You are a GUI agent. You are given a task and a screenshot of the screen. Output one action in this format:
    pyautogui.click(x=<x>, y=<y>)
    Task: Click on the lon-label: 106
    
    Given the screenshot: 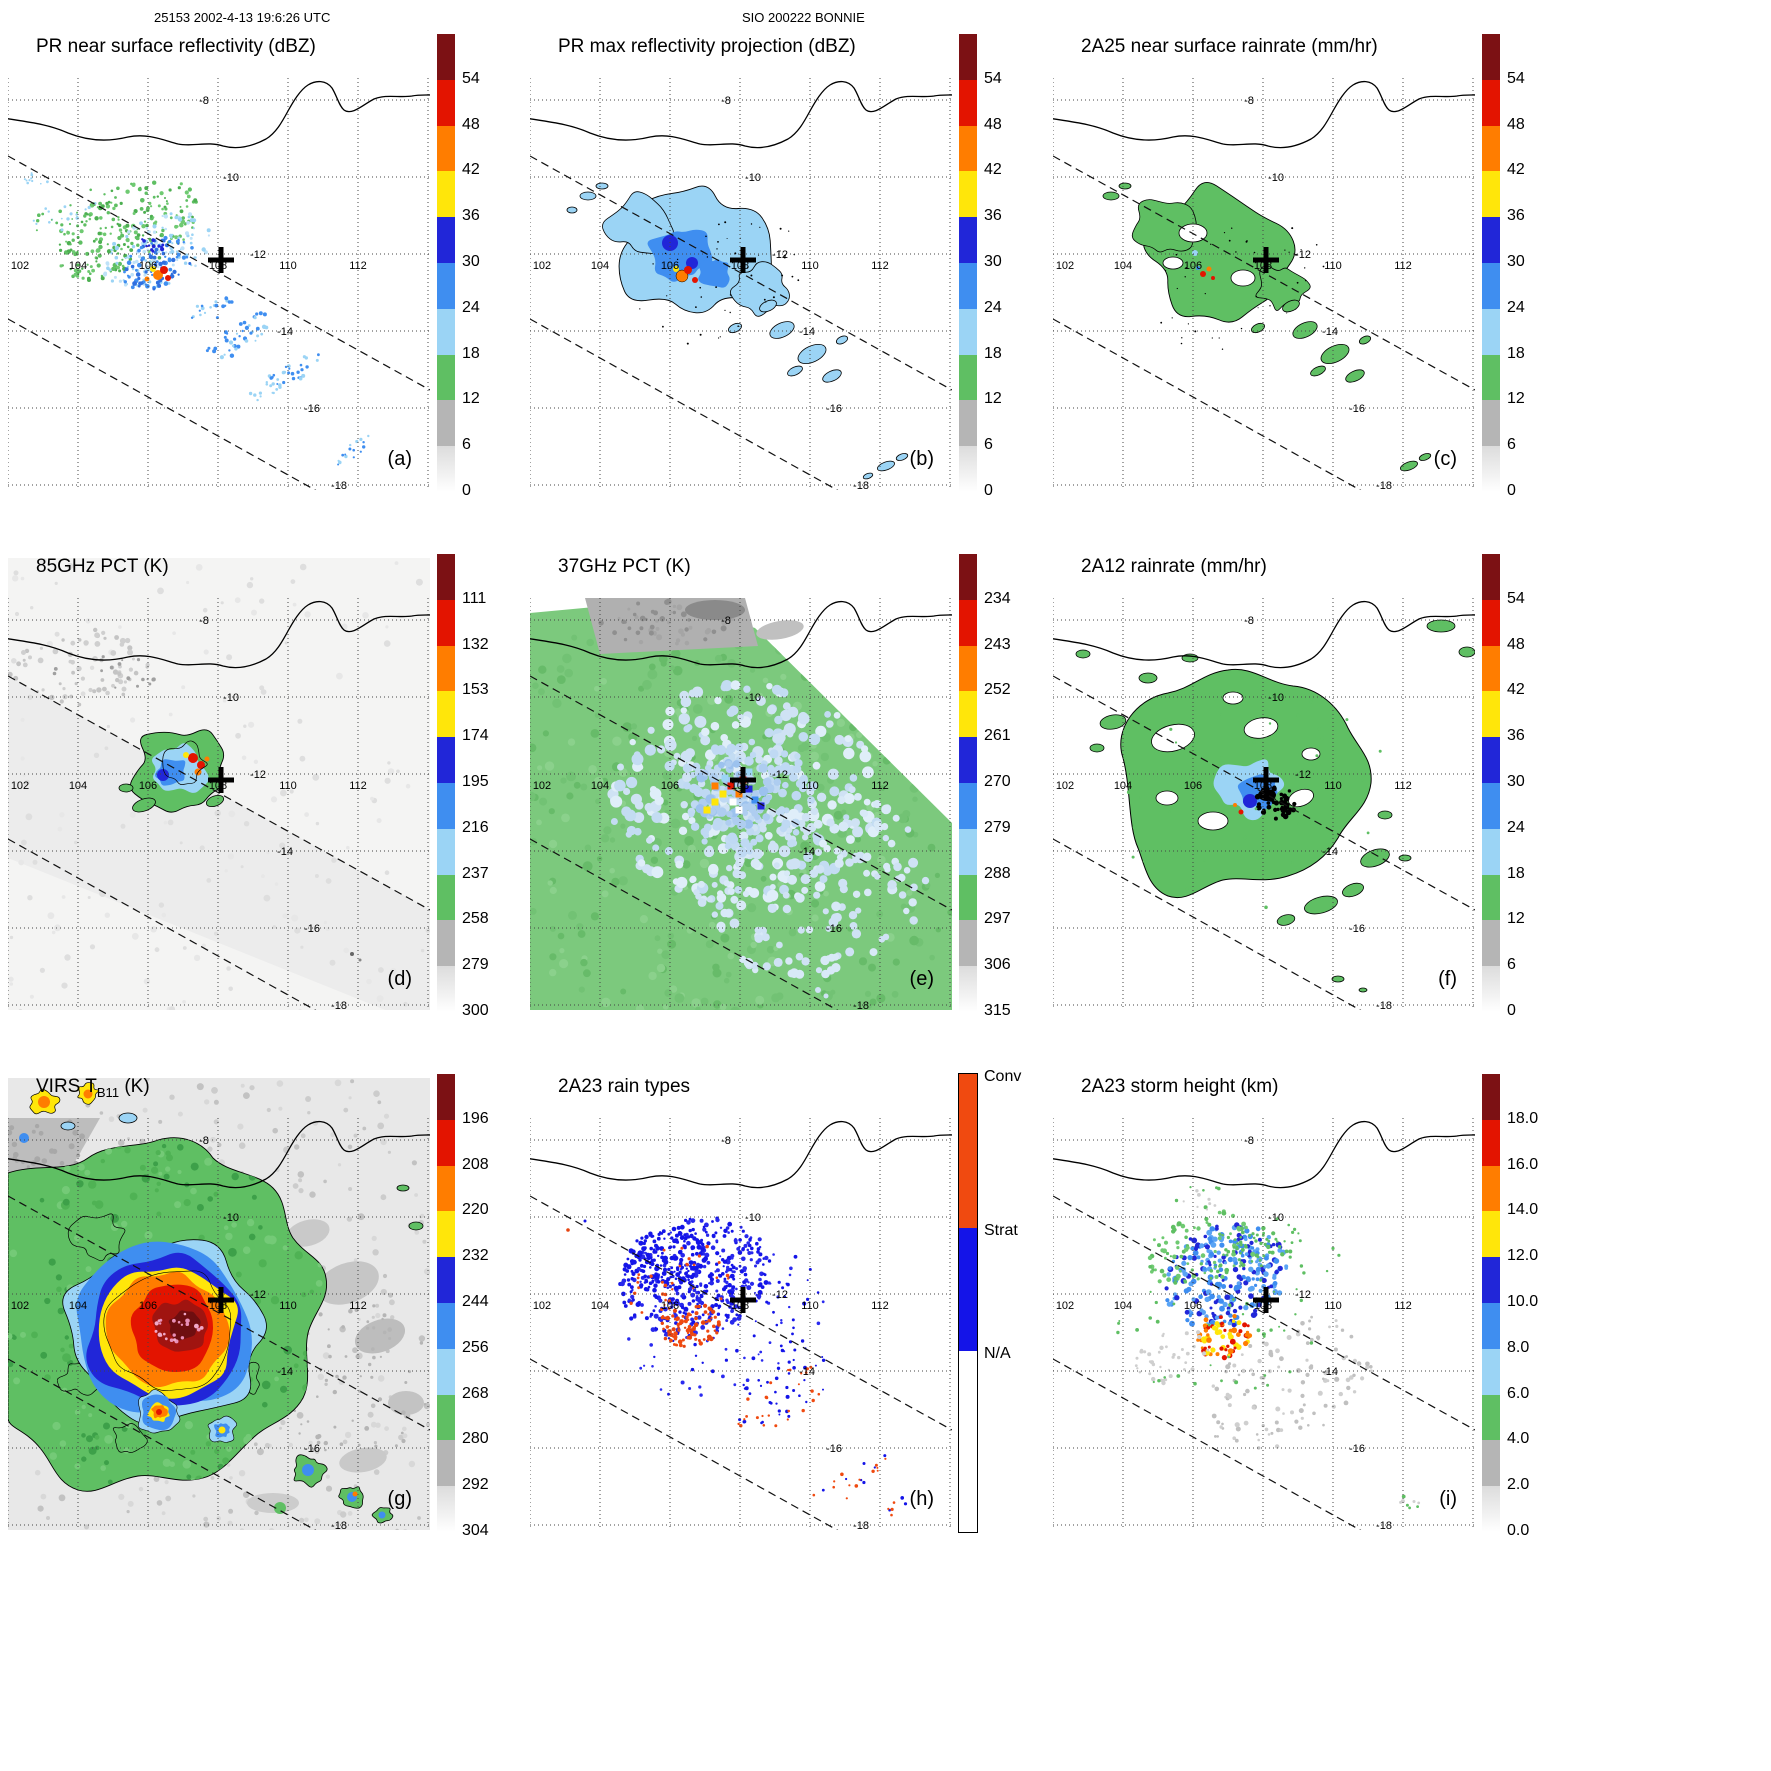 What is the action you would take?
    pyautogui.click(x=670, y=266)
    